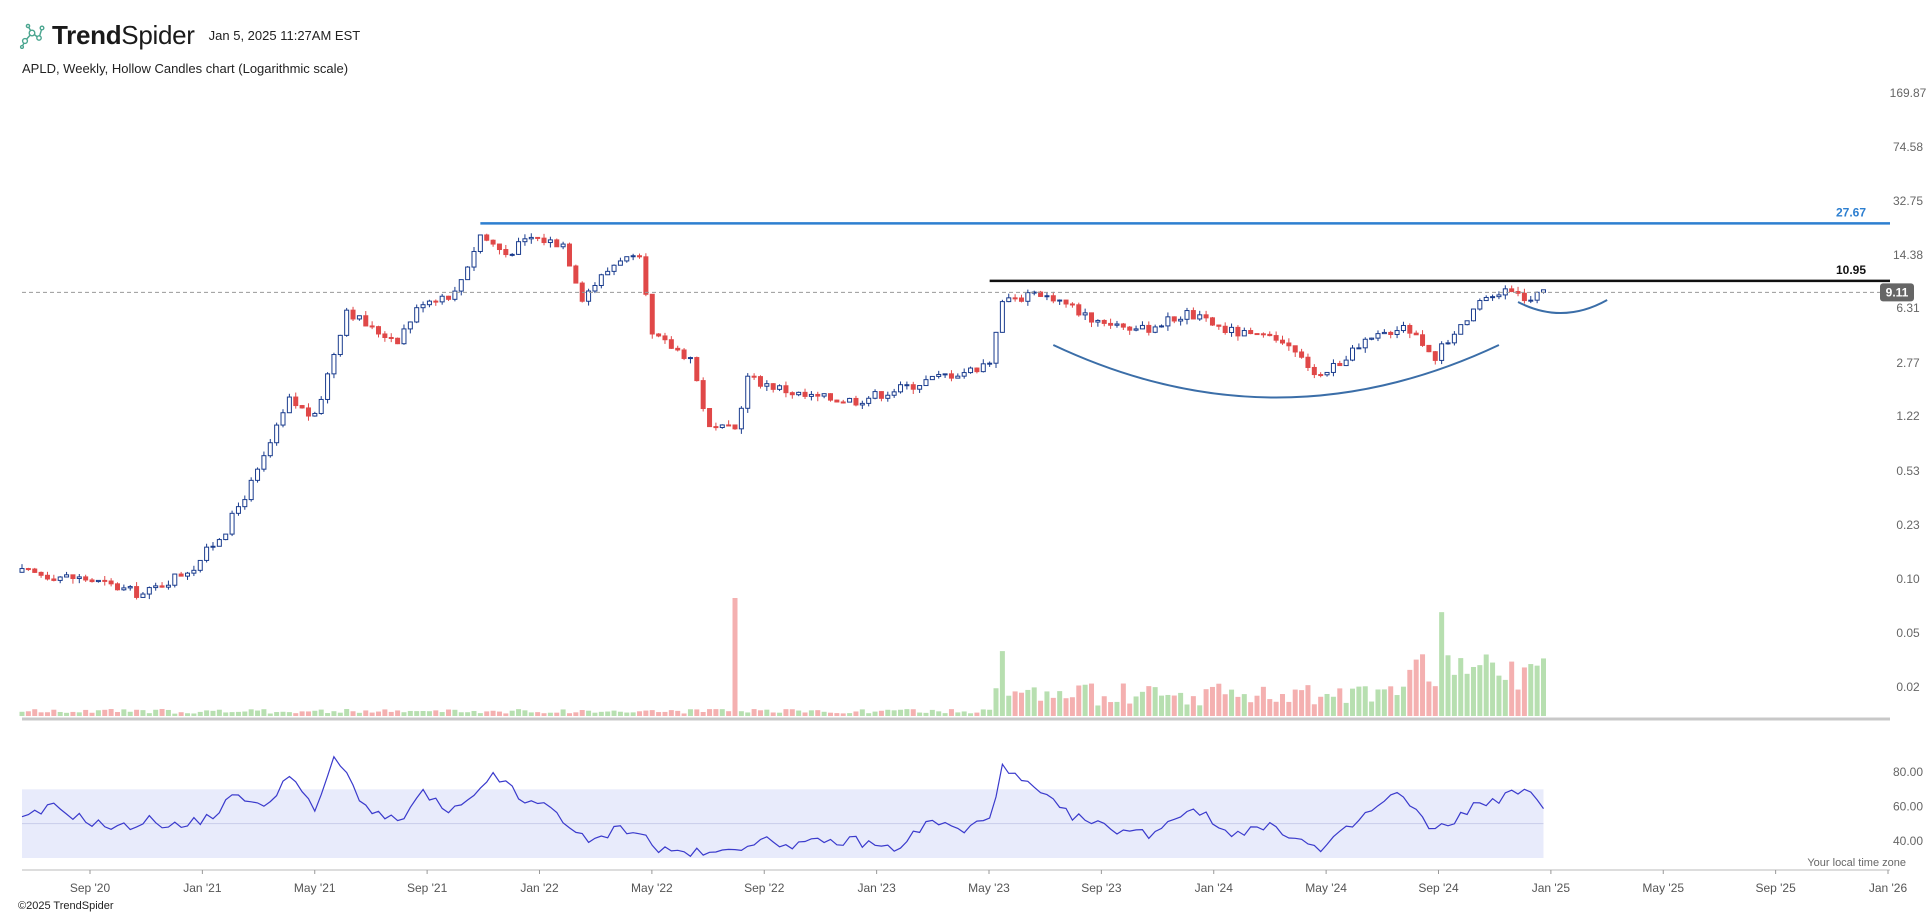 This screenshot has height=915, width=1930. Describe the element at coordinates (1908, 308) in the screenshot. I see `price-tick-label: 6.31` at that location.